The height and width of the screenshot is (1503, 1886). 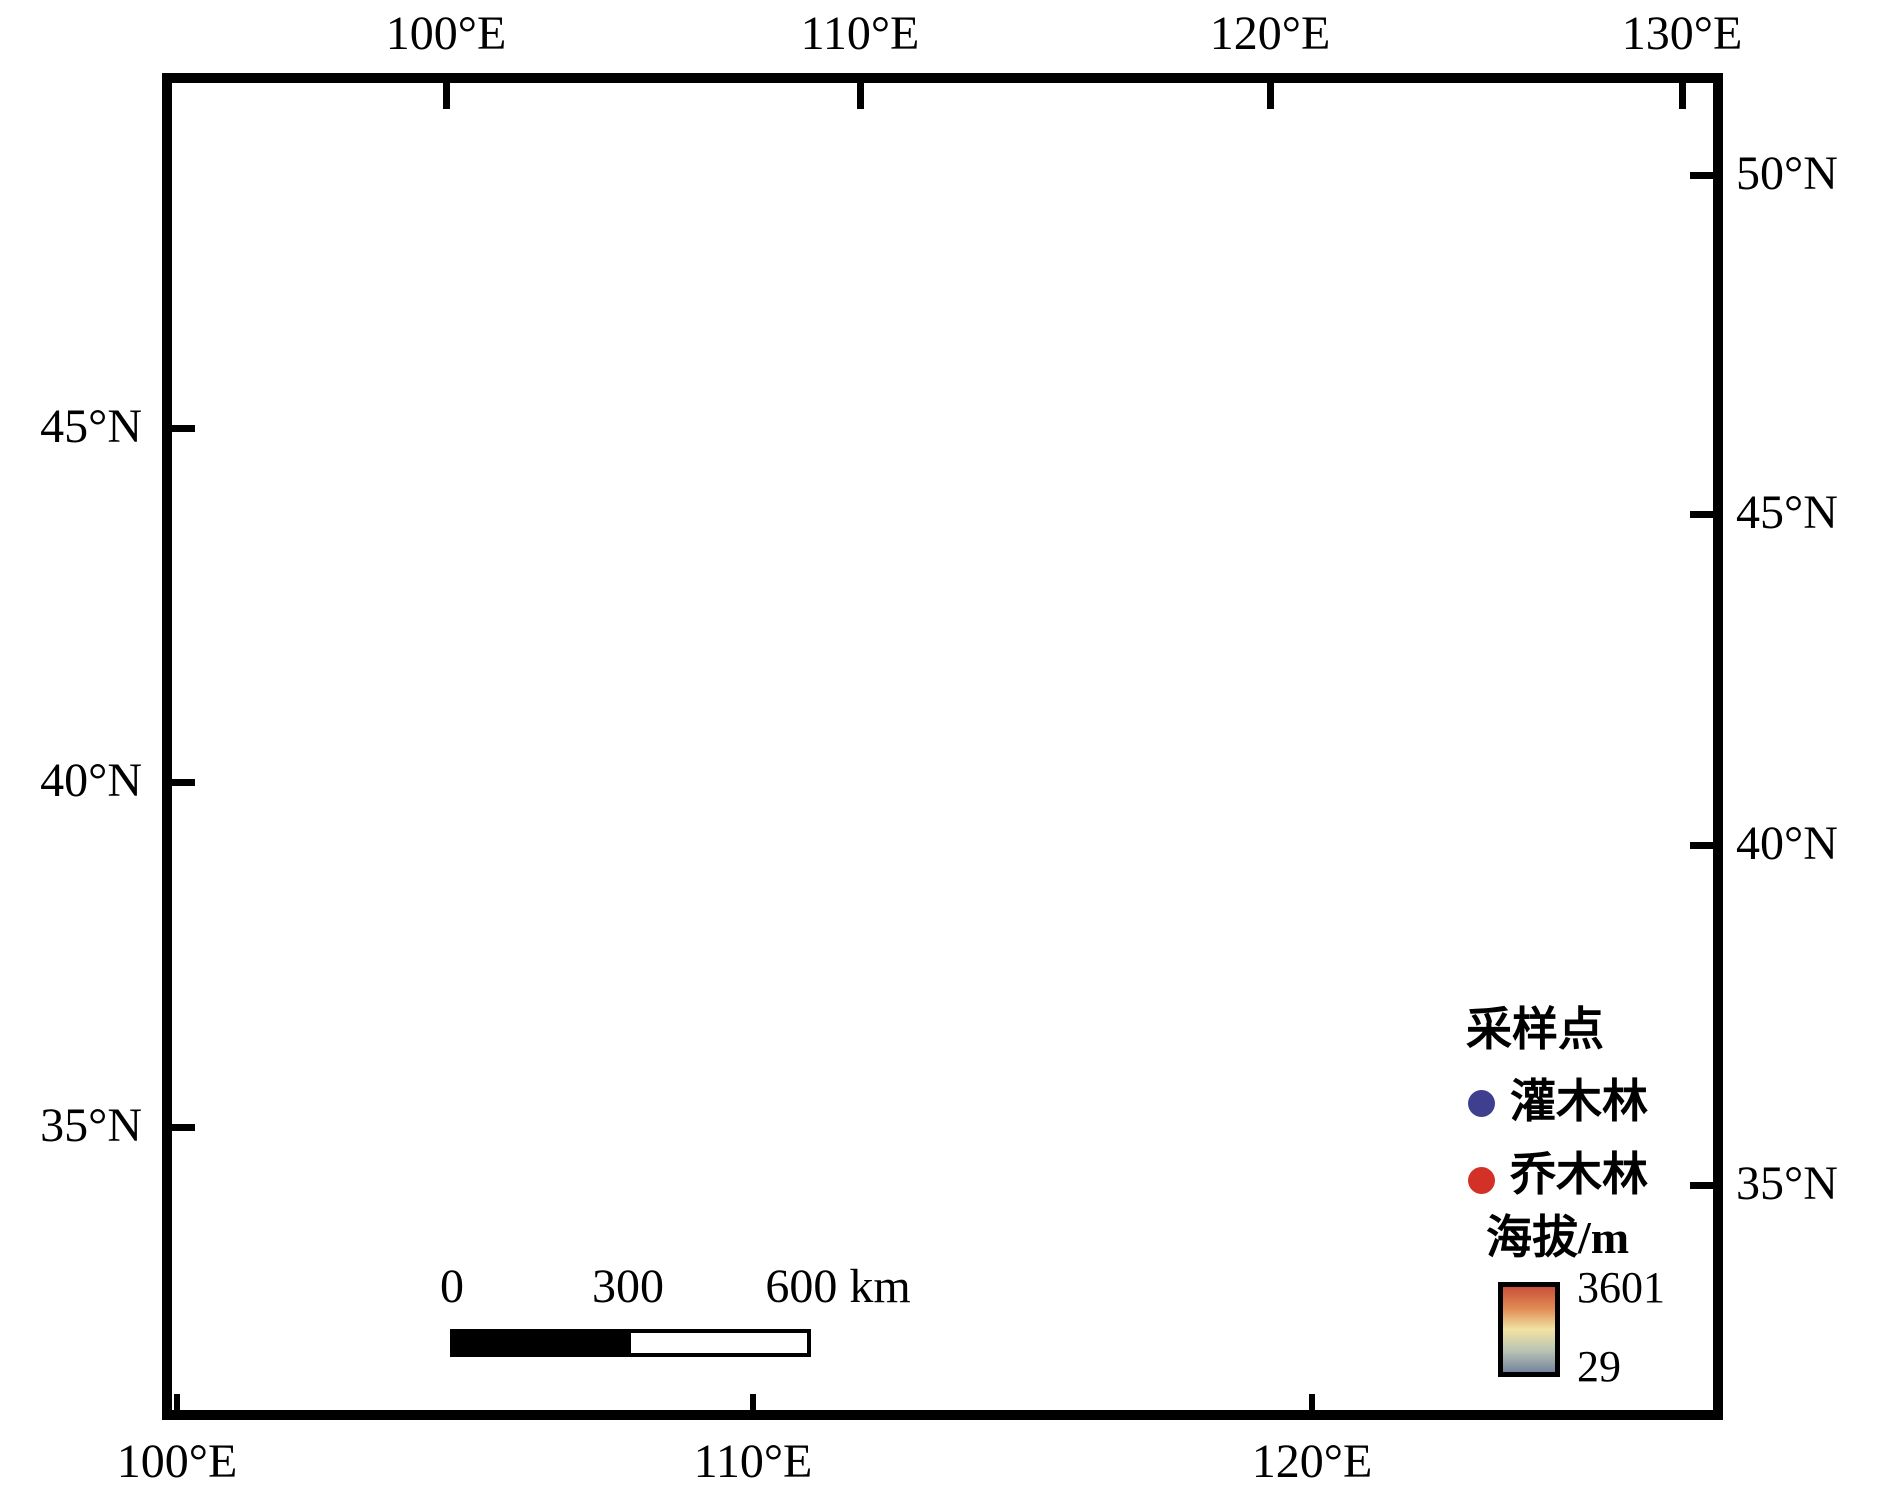 I want to click on left-tick-40°N, so click(x=183, y=782).